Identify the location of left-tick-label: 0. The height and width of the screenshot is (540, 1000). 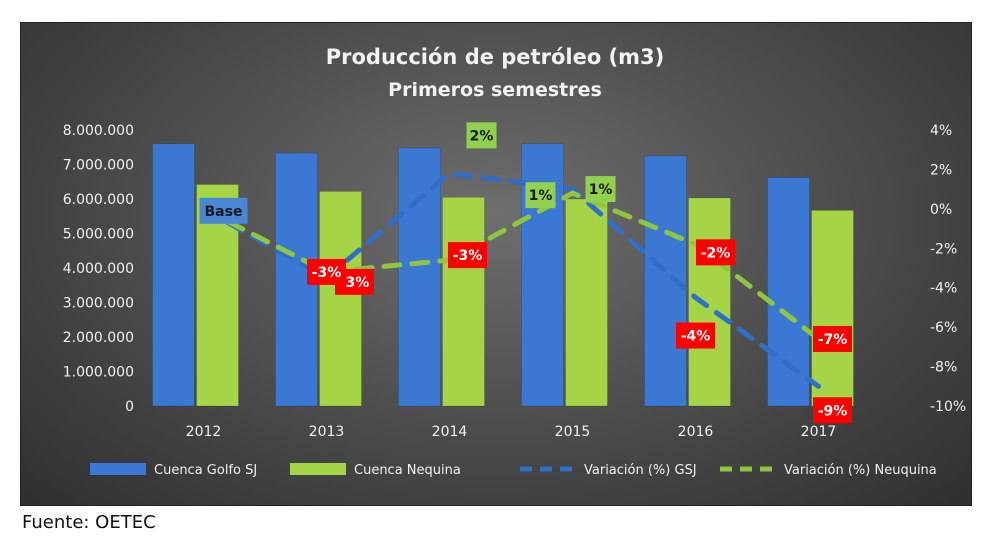
(129, 407).